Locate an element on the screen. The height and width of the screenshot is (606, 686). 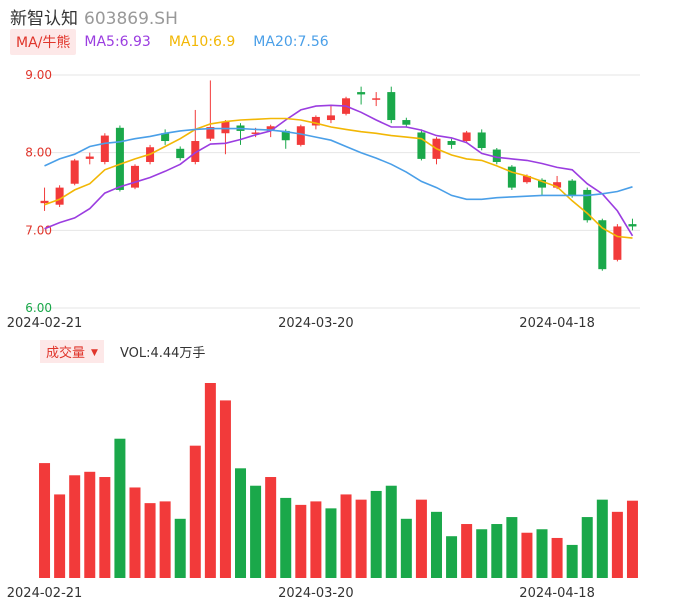
ma10-label: MA10:6.9 is located at coordinates (202, 42).